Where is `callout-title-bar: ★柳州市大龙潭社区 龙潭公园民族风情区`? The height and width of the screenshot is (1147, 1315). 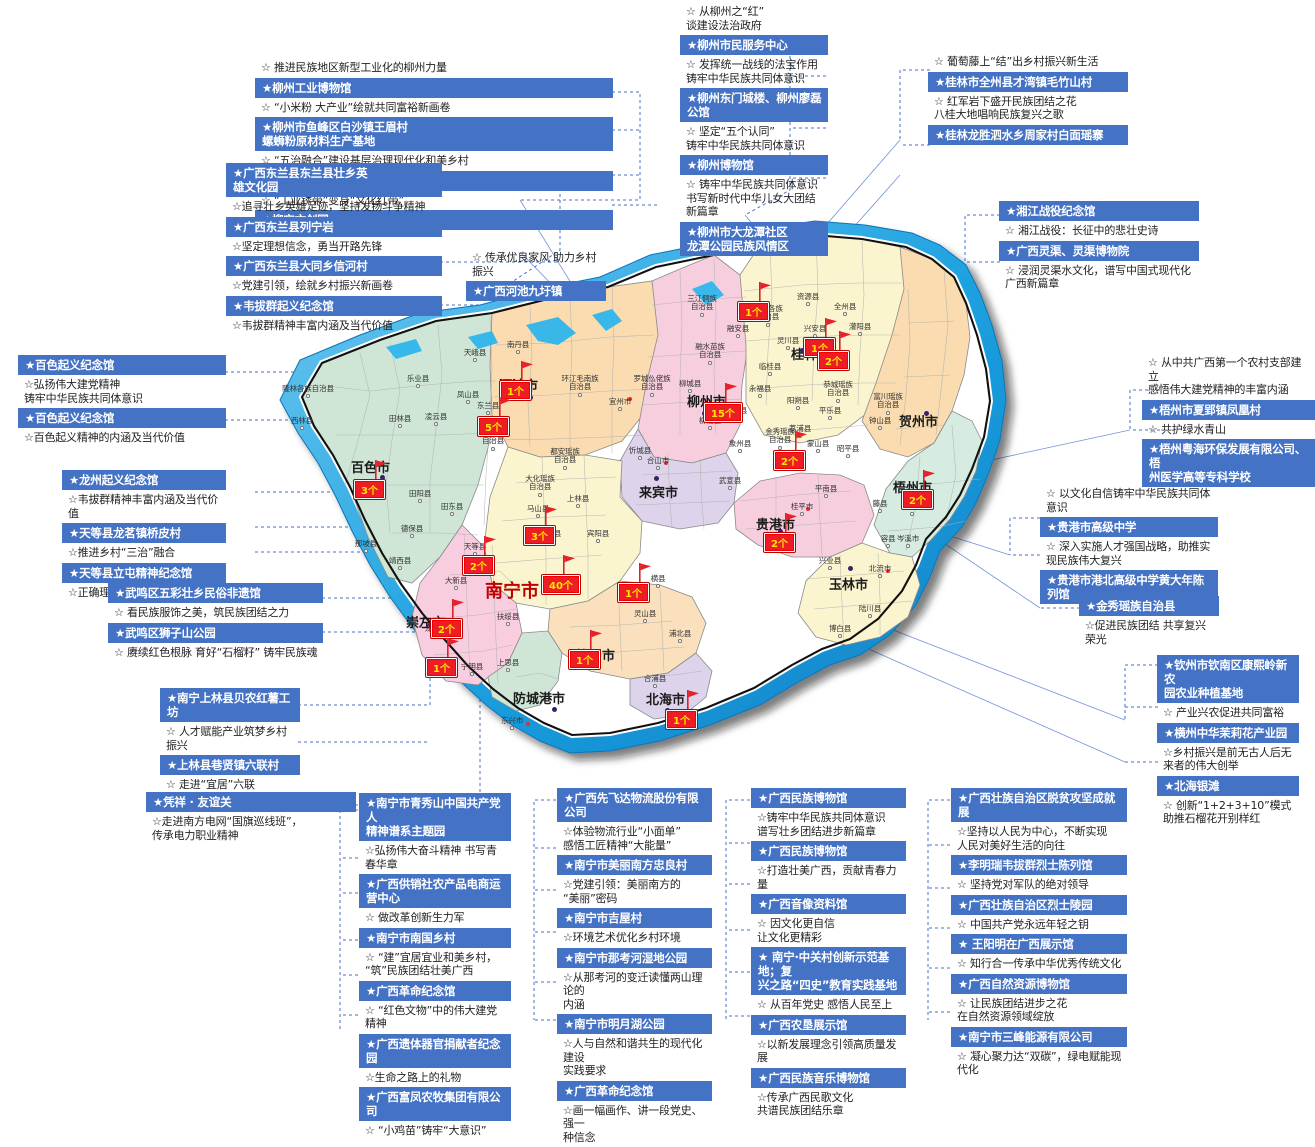
callout-title-bar: ★柳州市大龙潭社区 龙潭公园民族风情区 is located at coordinates (754, 239).